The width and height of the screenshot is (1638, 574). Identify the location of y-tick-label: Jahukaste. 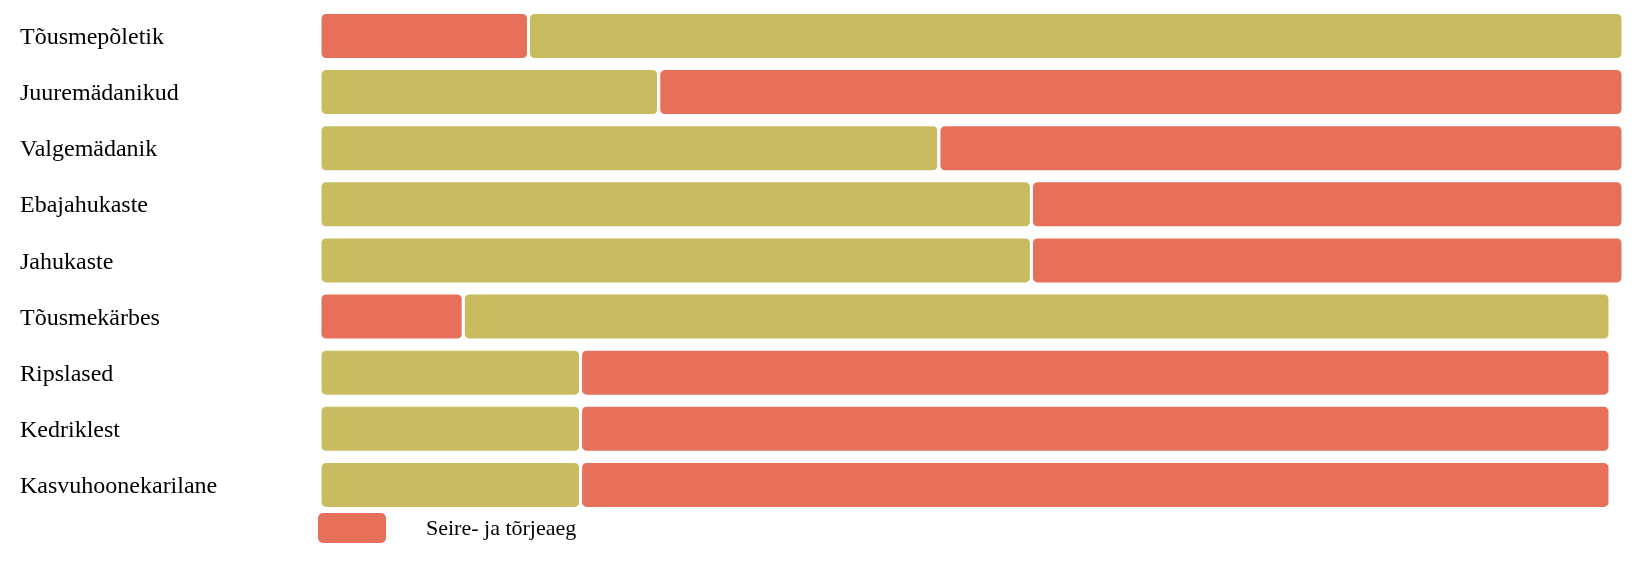
(67, 260).